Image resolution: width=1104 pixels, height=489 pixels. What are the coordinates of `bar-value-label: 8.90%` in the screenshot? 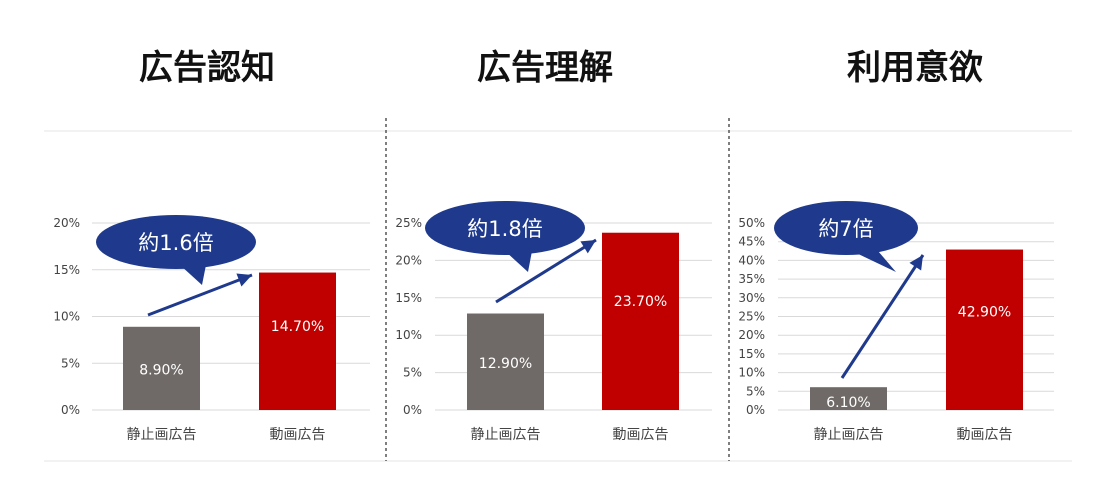 It's located at (161, 370).